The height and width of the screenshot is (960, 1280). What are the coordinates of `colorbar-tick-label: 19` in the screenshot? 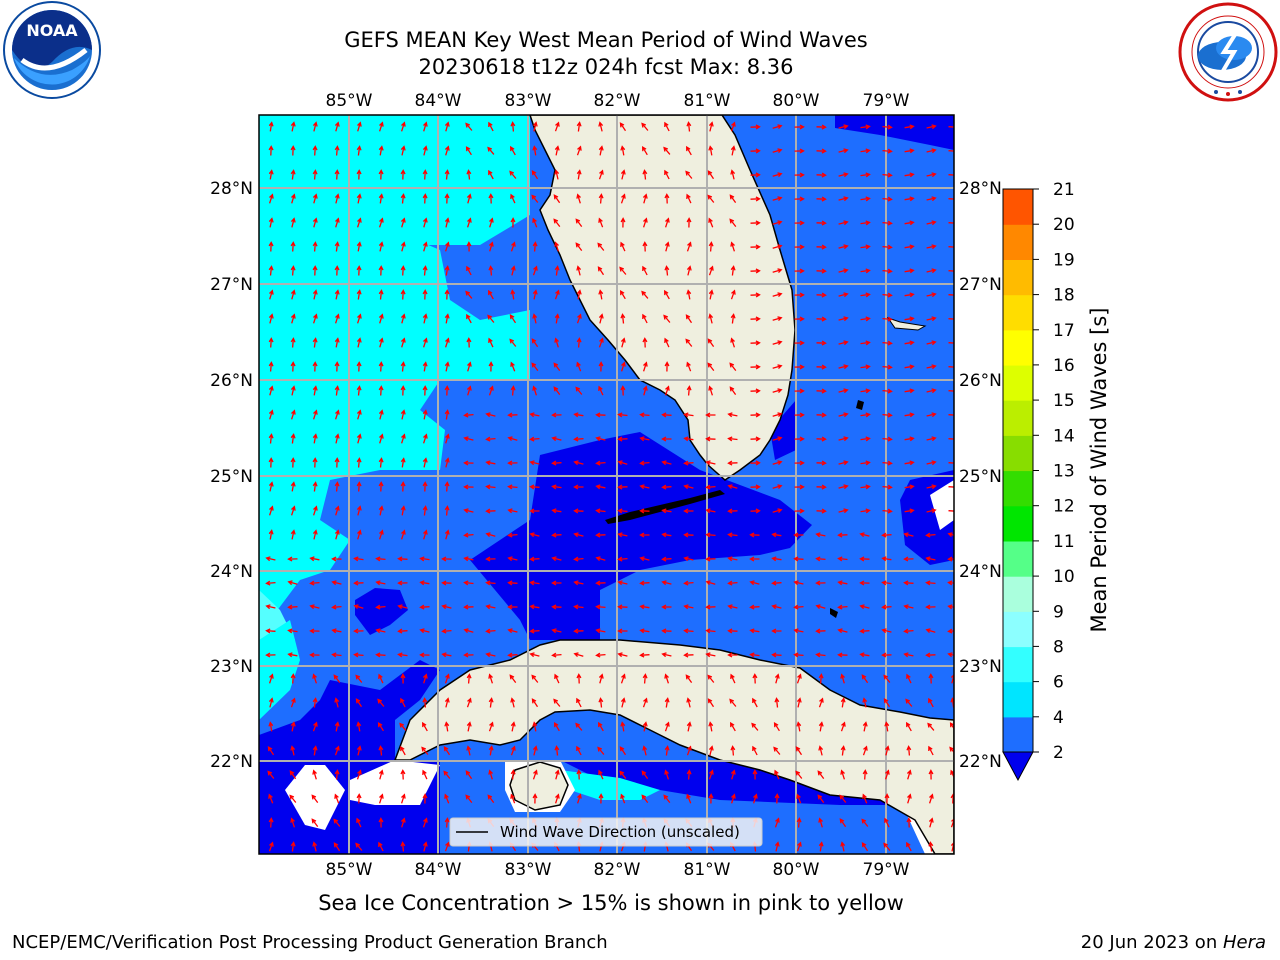 It's located at (1064, 260).